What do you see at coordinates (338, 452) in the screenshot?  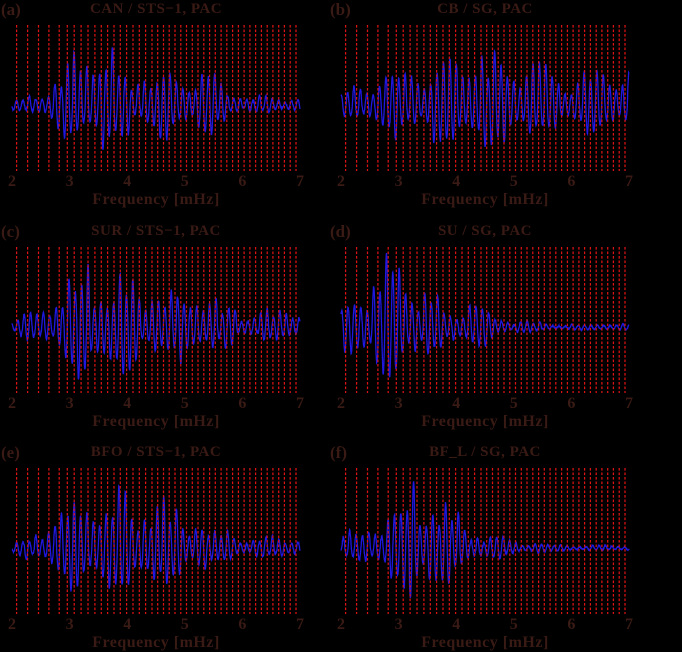 I see `panel-label: (f)` at bounding box center [338, 452].